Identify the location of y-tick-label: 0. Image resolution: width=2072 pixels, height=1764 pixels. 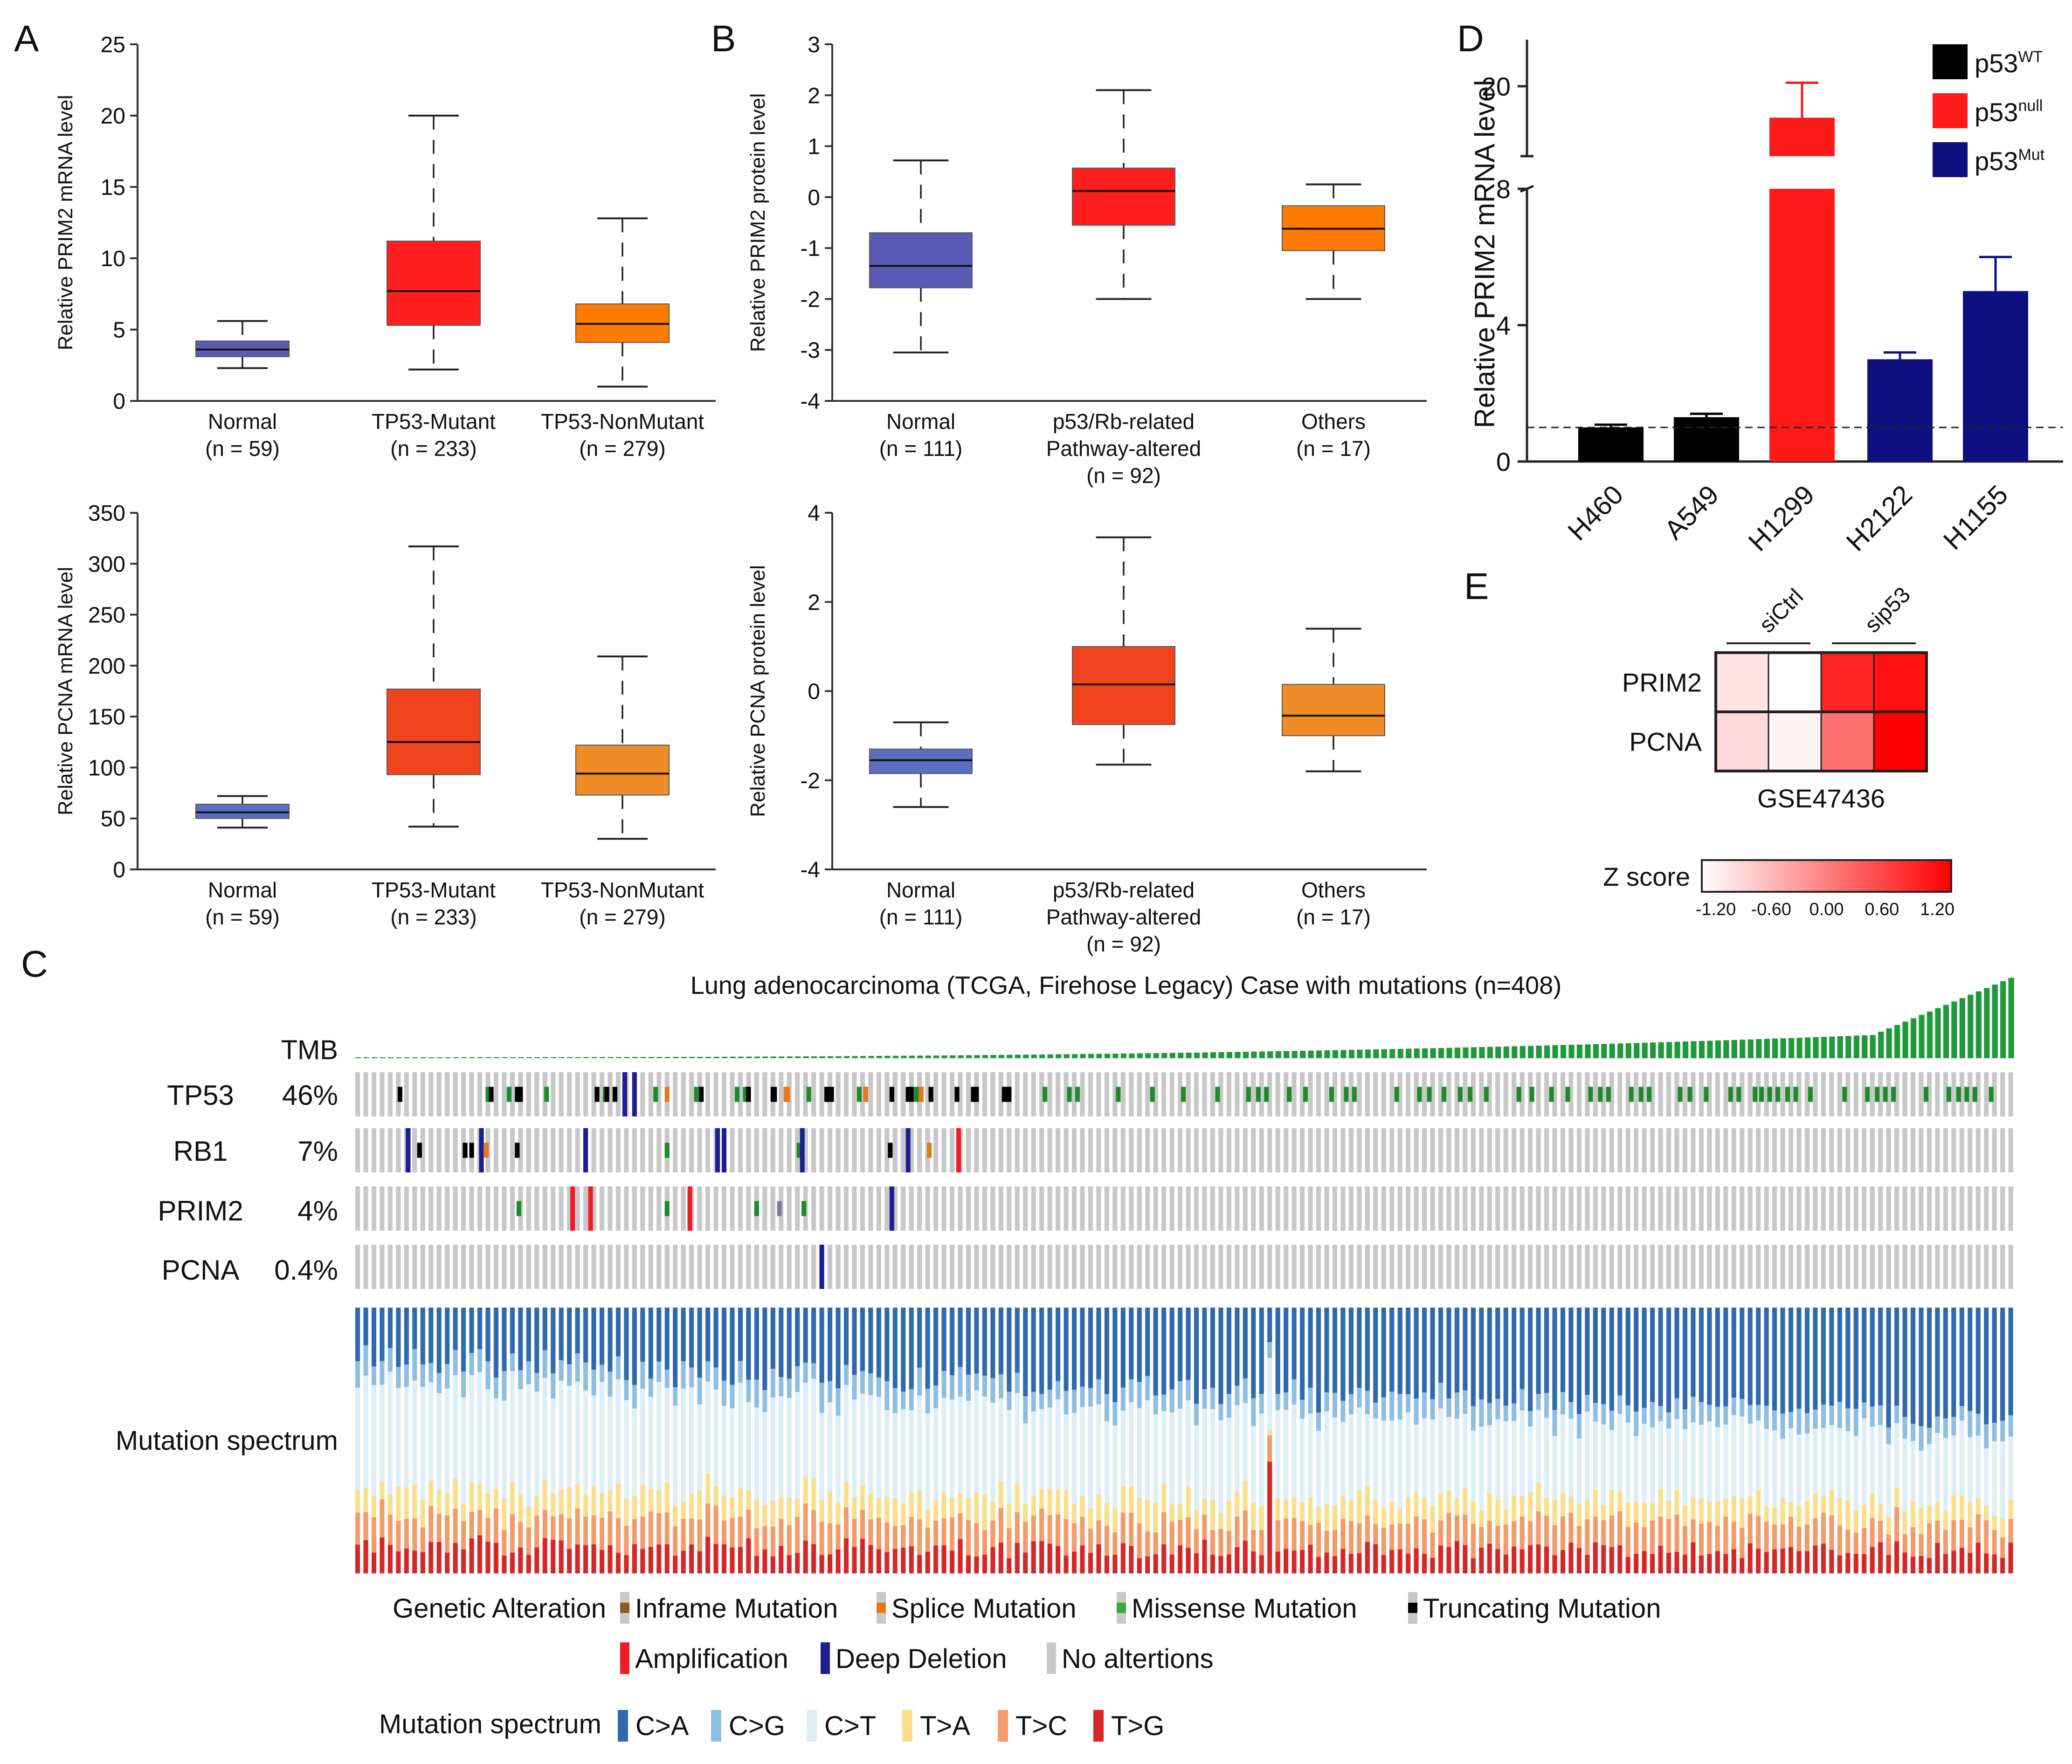
(814, 692).